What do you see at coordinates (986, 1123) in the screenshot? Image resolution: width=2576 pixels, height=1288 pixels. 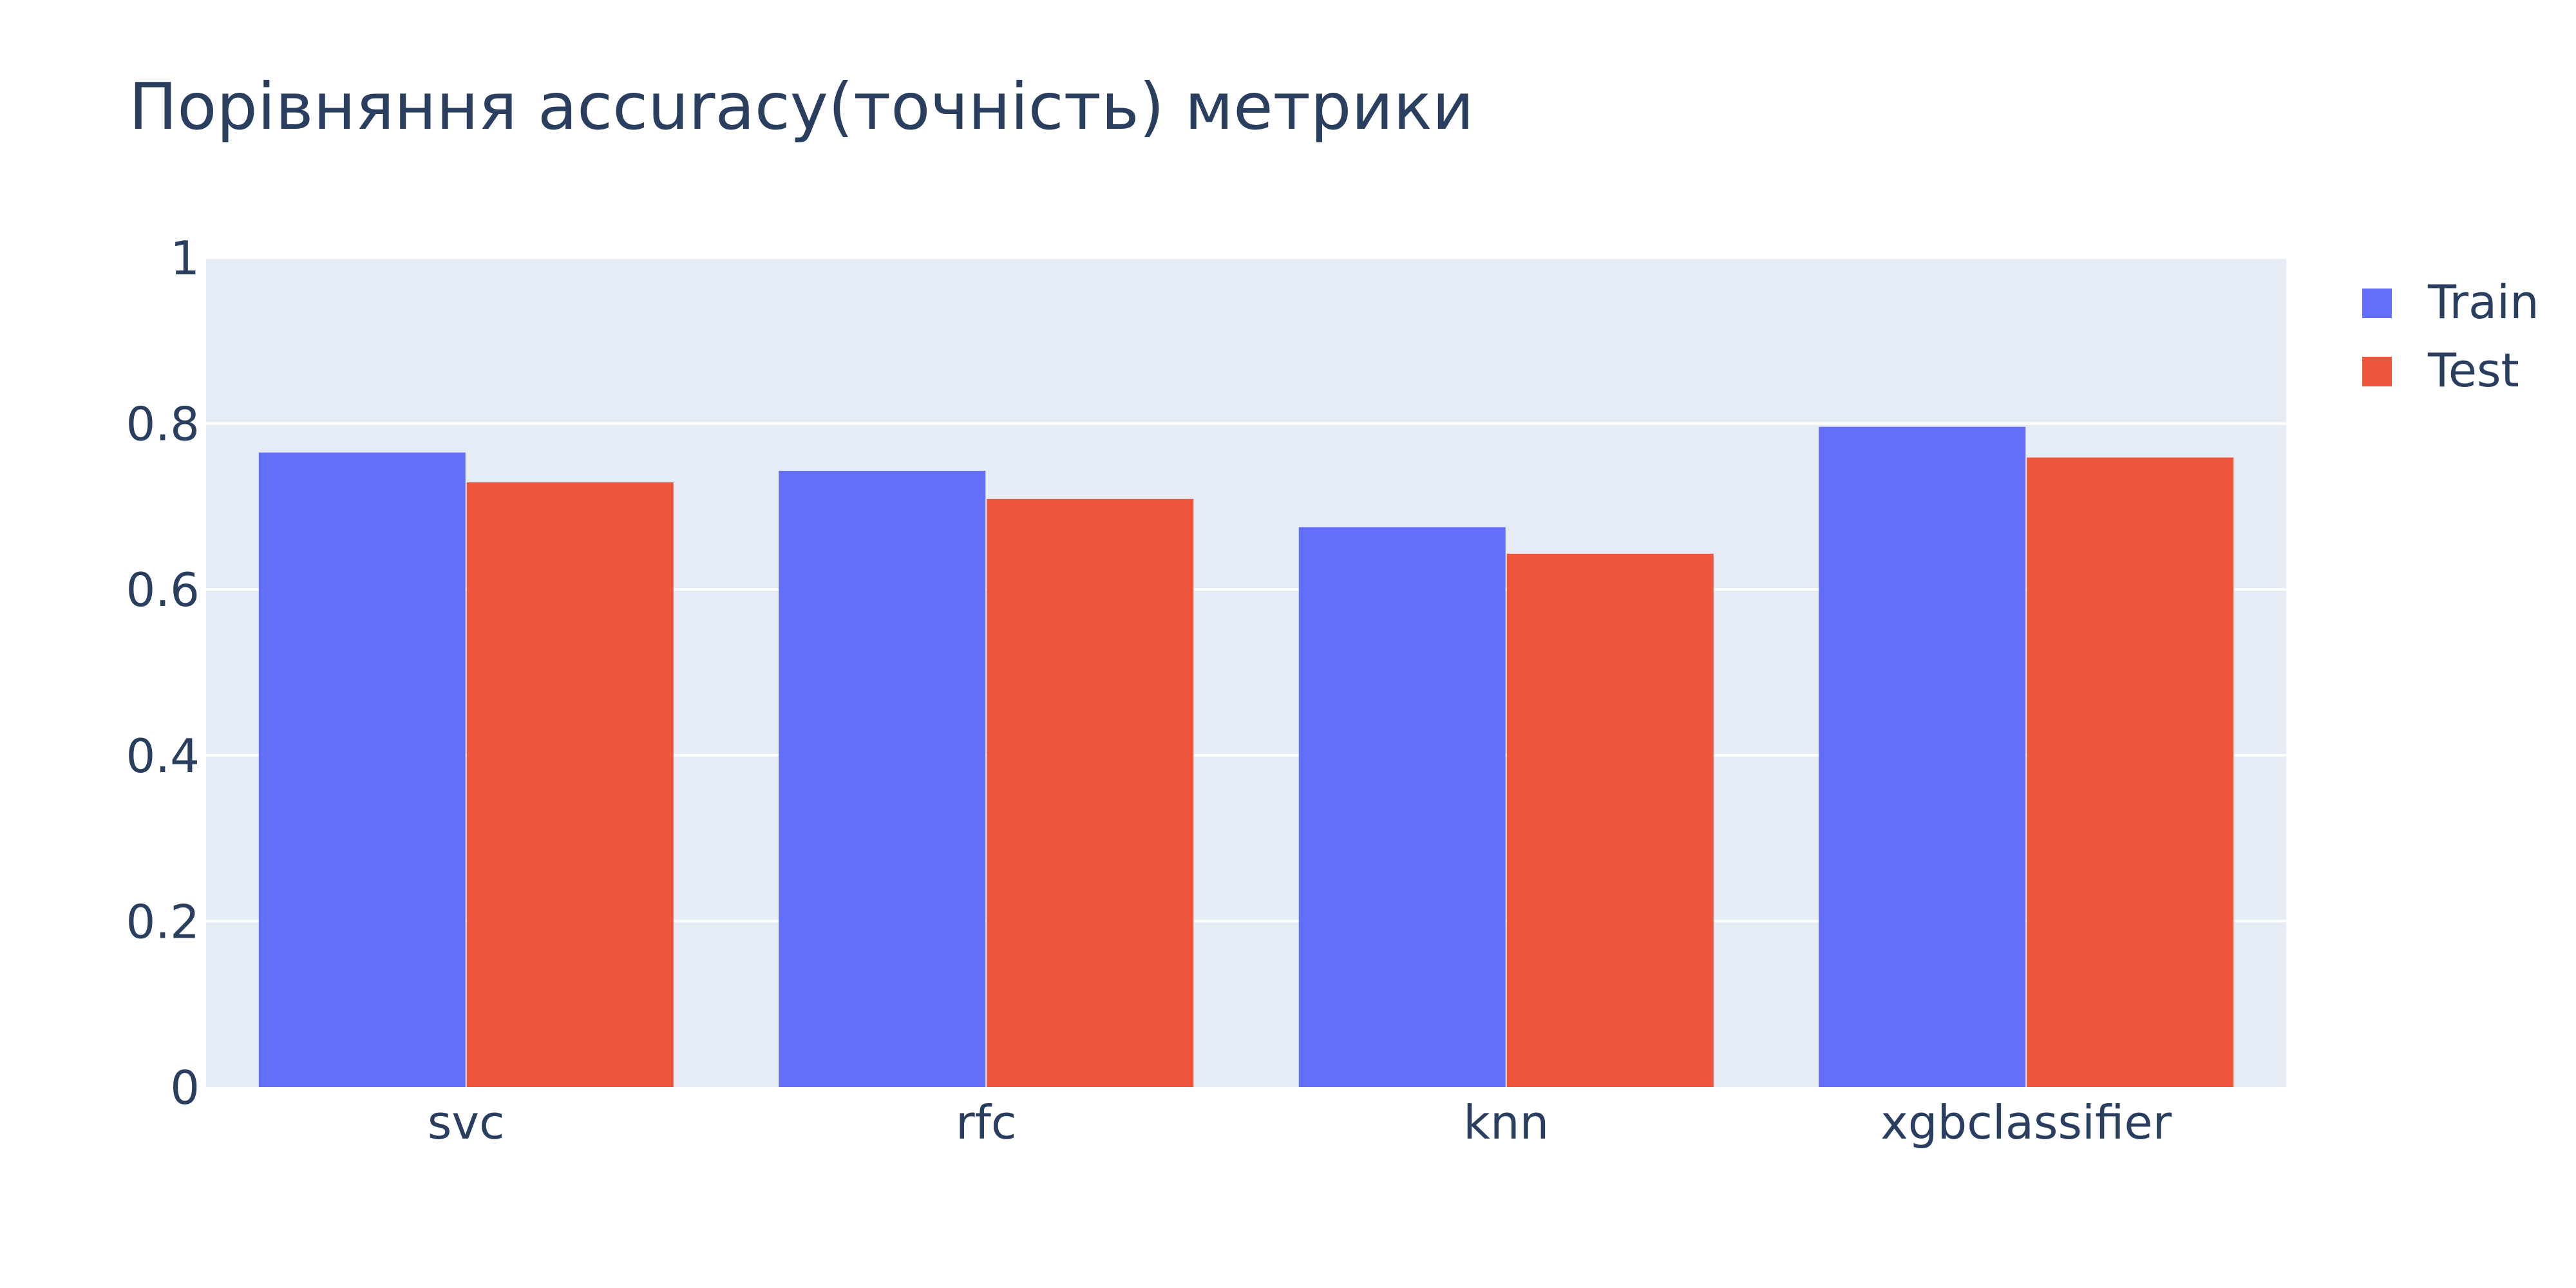 I see `x-tick-label: rfc` at bounding box center [986, 1123].